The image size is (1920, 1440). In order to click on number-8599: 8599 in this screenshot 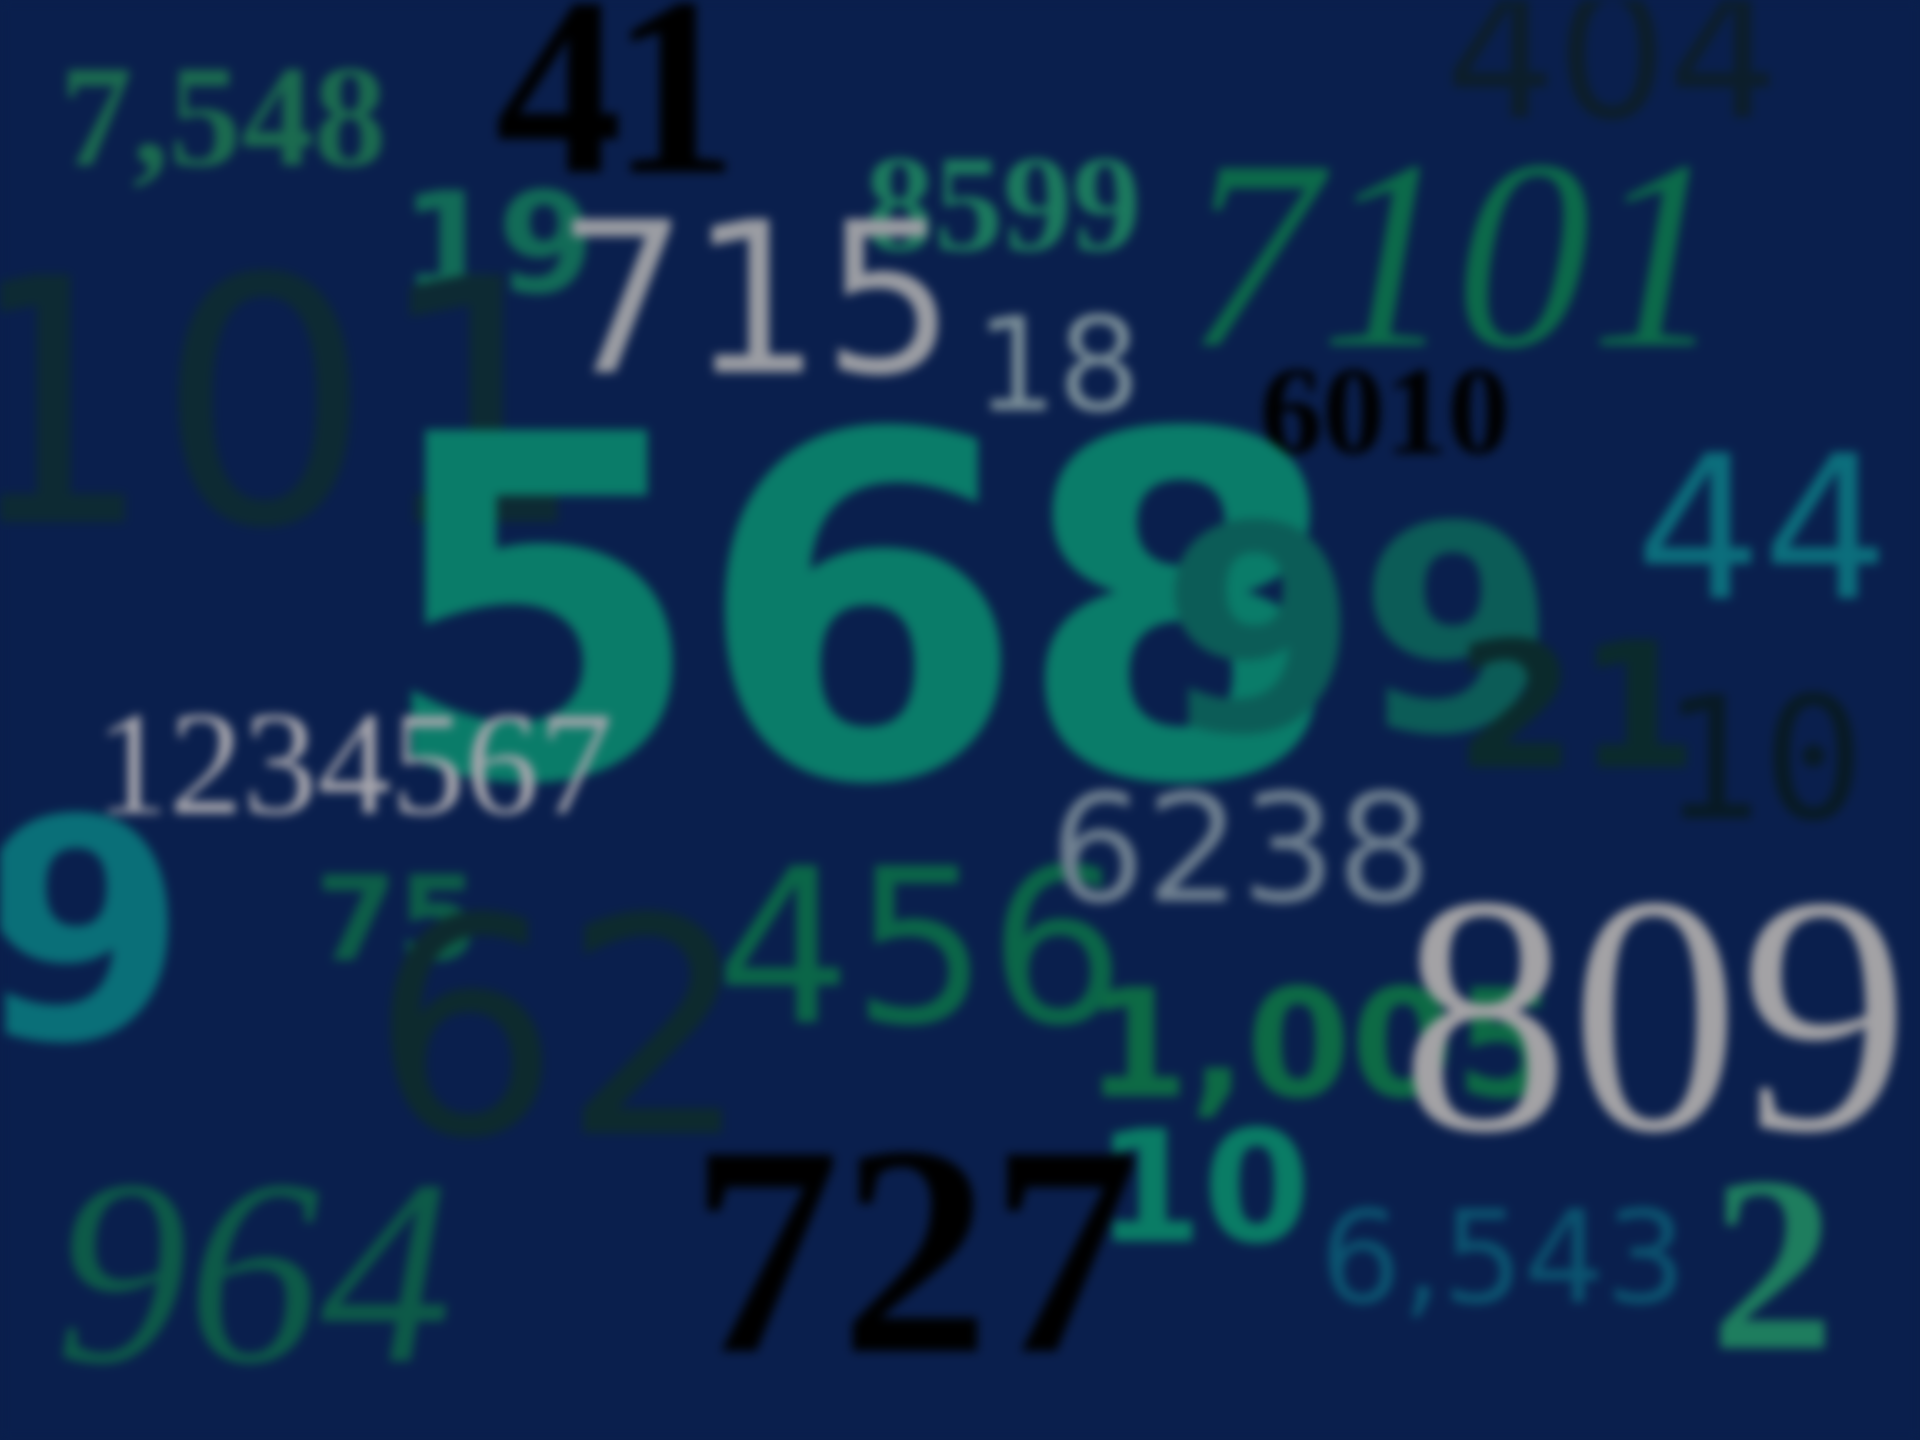, I will do `click(1003, 203)`.